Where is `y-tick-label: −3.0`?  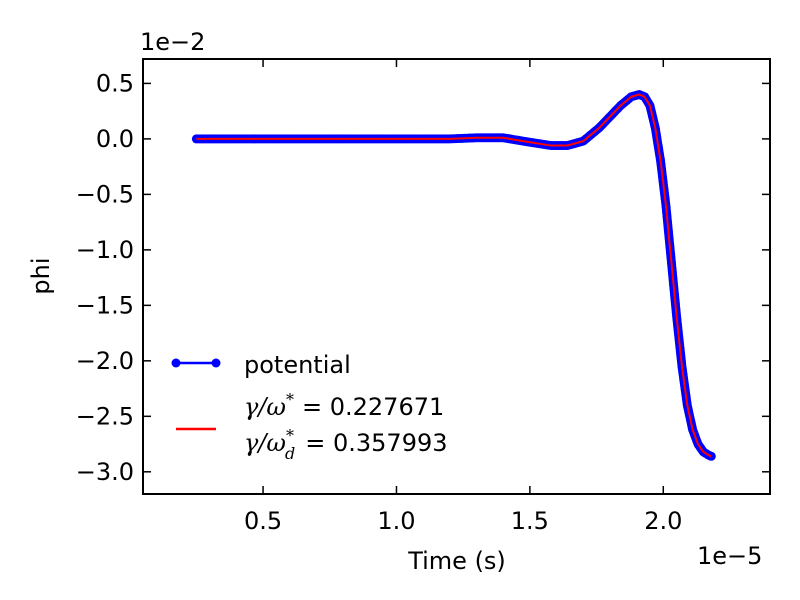 y-tick-label: −3.0 is located at coordinates (105, 472).